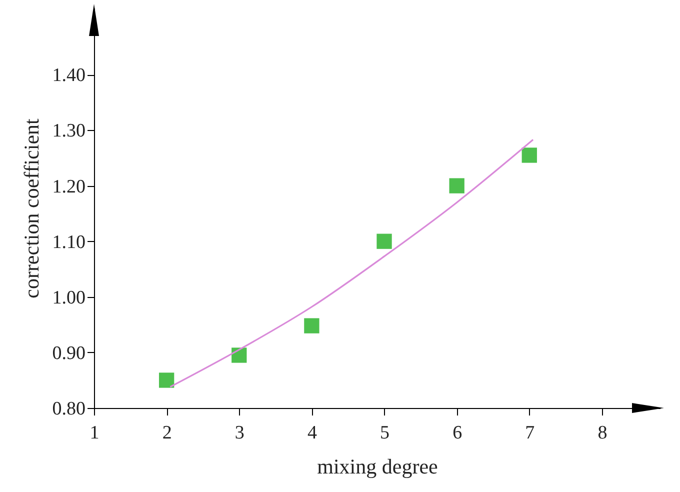 This screenshot has width=680, height=492. What do you see at coordinates (95, 433) in the screenshot?
I see `x-tick-label: 1` at bounding box center [95, 433].